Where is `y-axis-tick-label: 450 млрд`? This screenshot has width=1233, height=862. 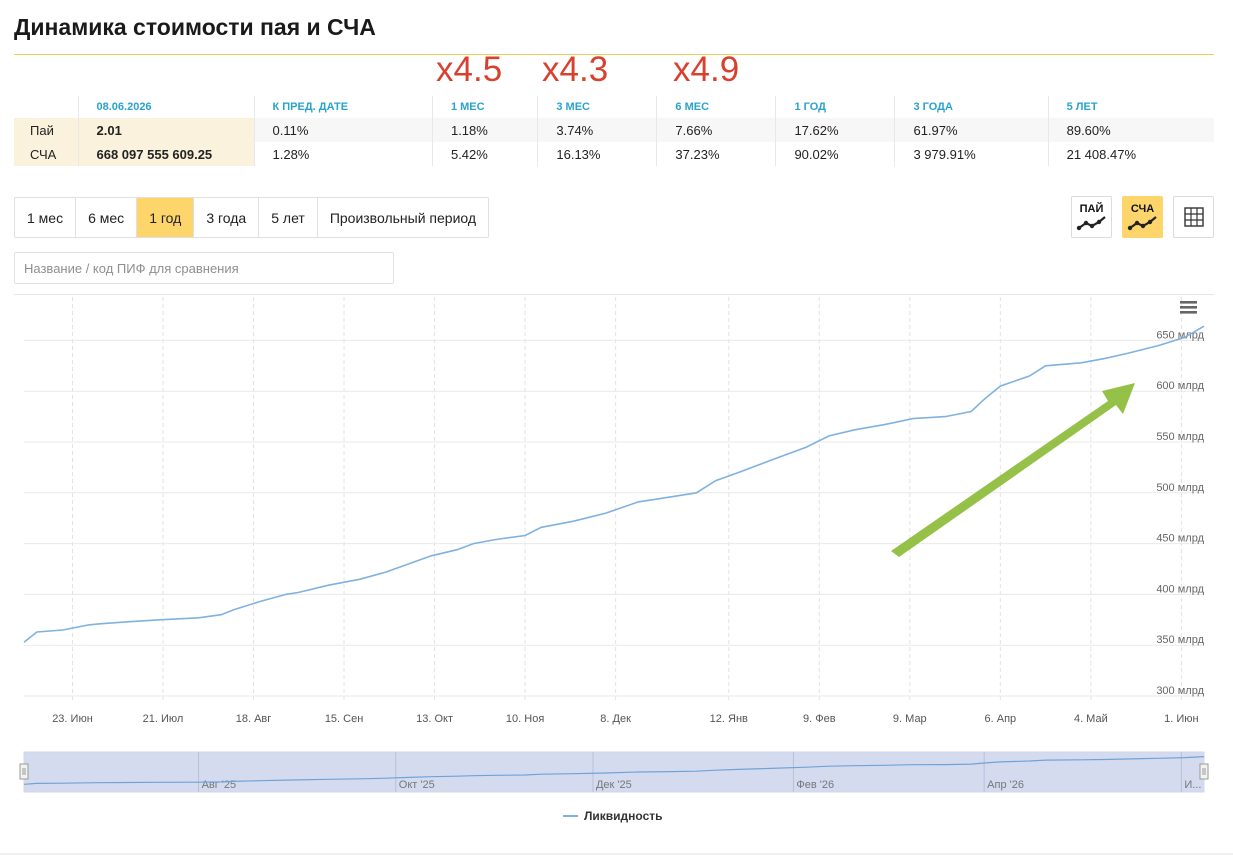 y-axis-tick-label: 450 млрд is located at coordinates (1180, 539).